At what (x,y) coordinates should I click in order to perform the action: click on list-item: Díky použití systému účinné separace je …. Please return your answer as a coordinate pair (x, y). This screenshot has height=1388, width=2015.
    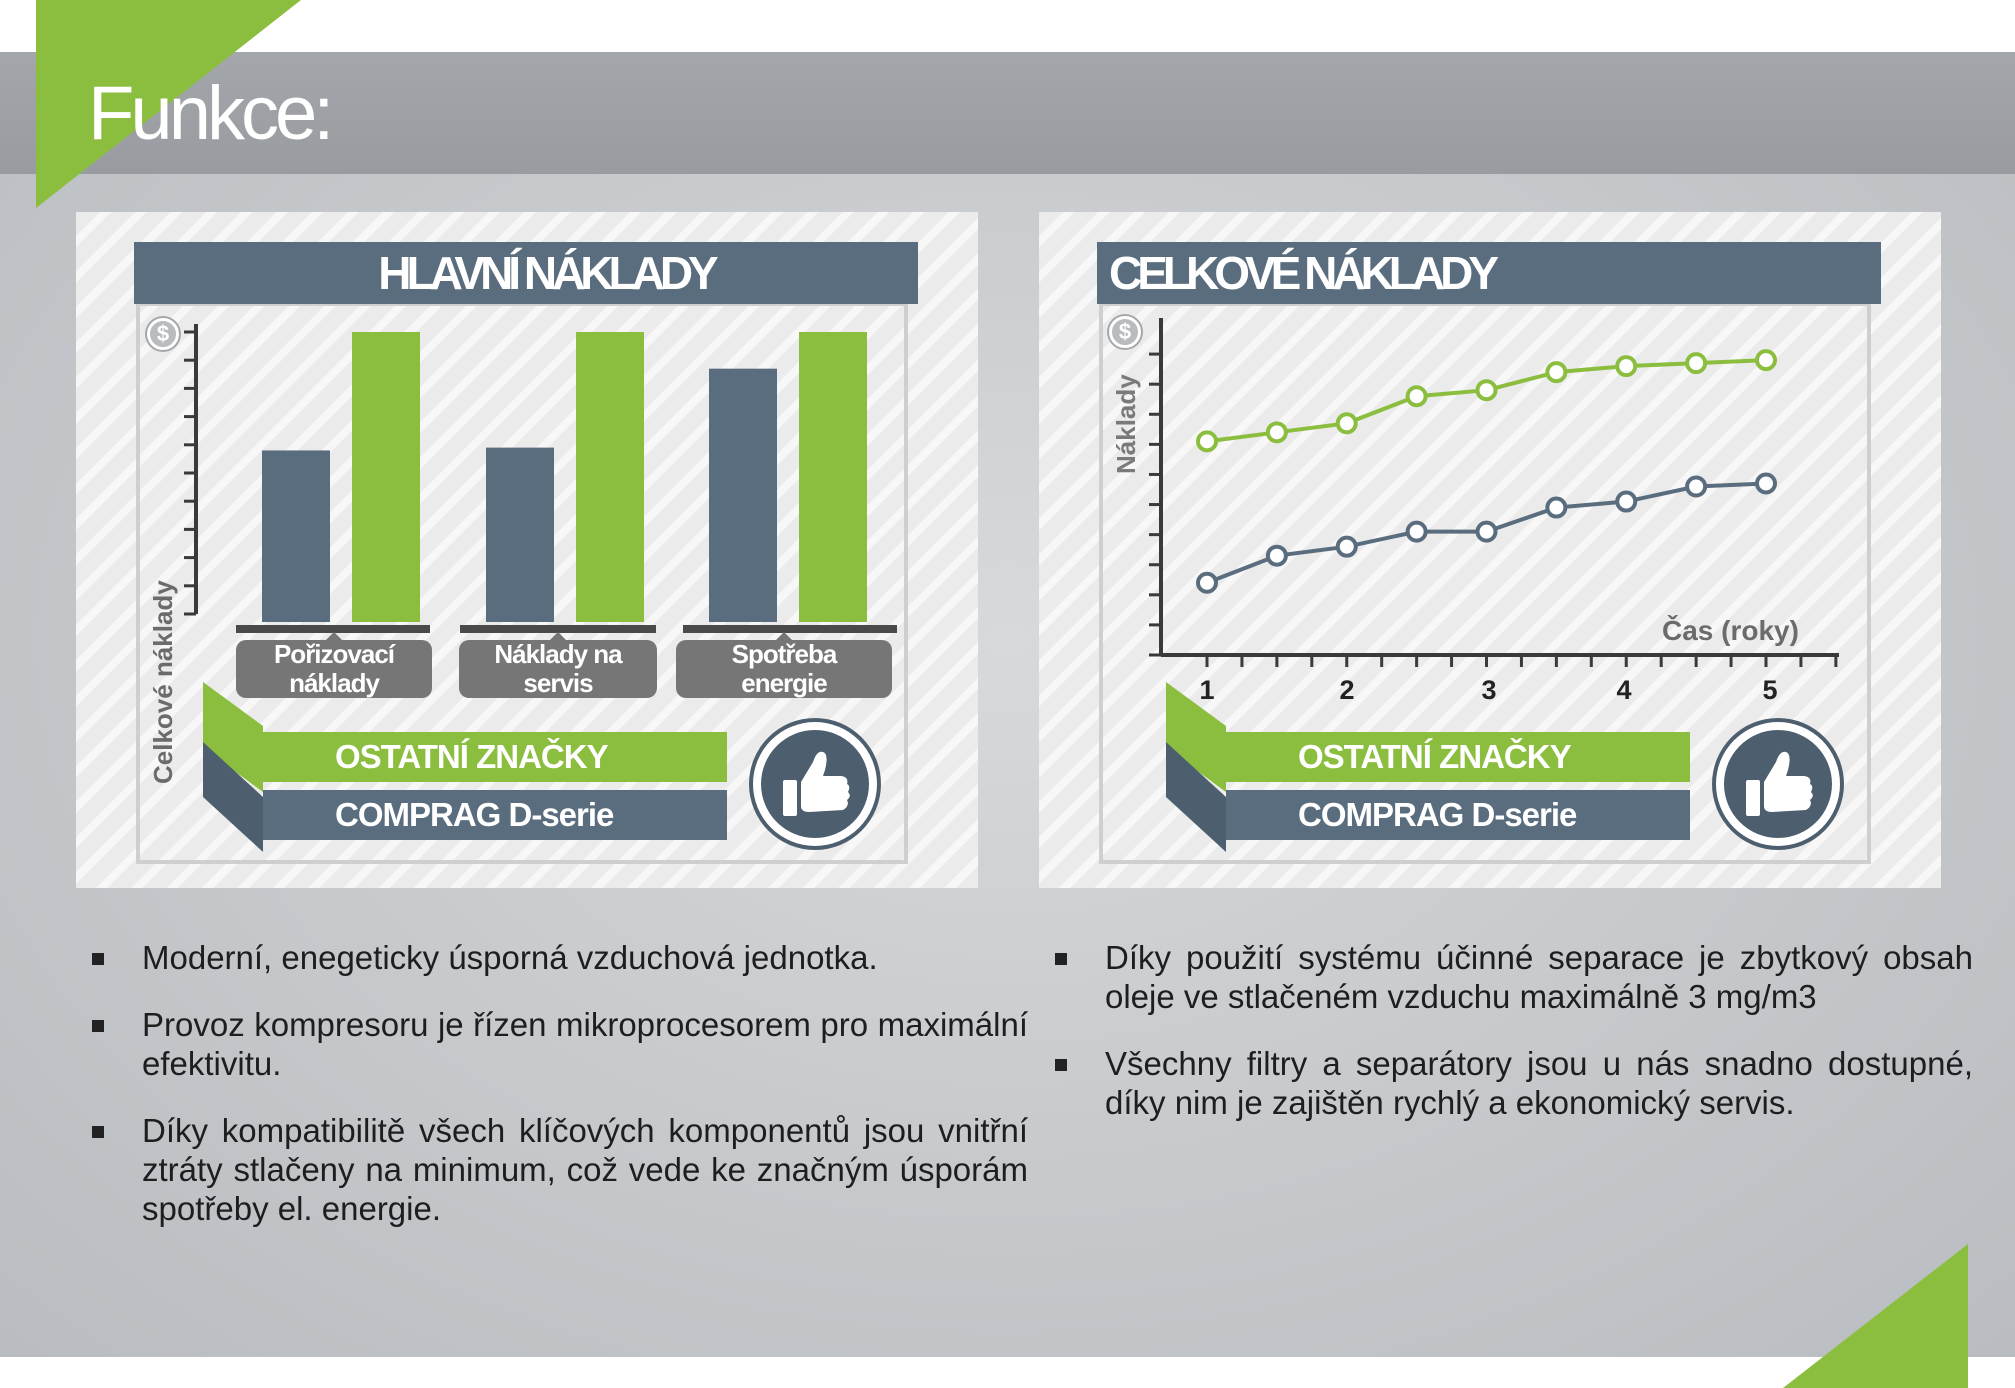
    Looking at the image, I should click on (1514, 977).